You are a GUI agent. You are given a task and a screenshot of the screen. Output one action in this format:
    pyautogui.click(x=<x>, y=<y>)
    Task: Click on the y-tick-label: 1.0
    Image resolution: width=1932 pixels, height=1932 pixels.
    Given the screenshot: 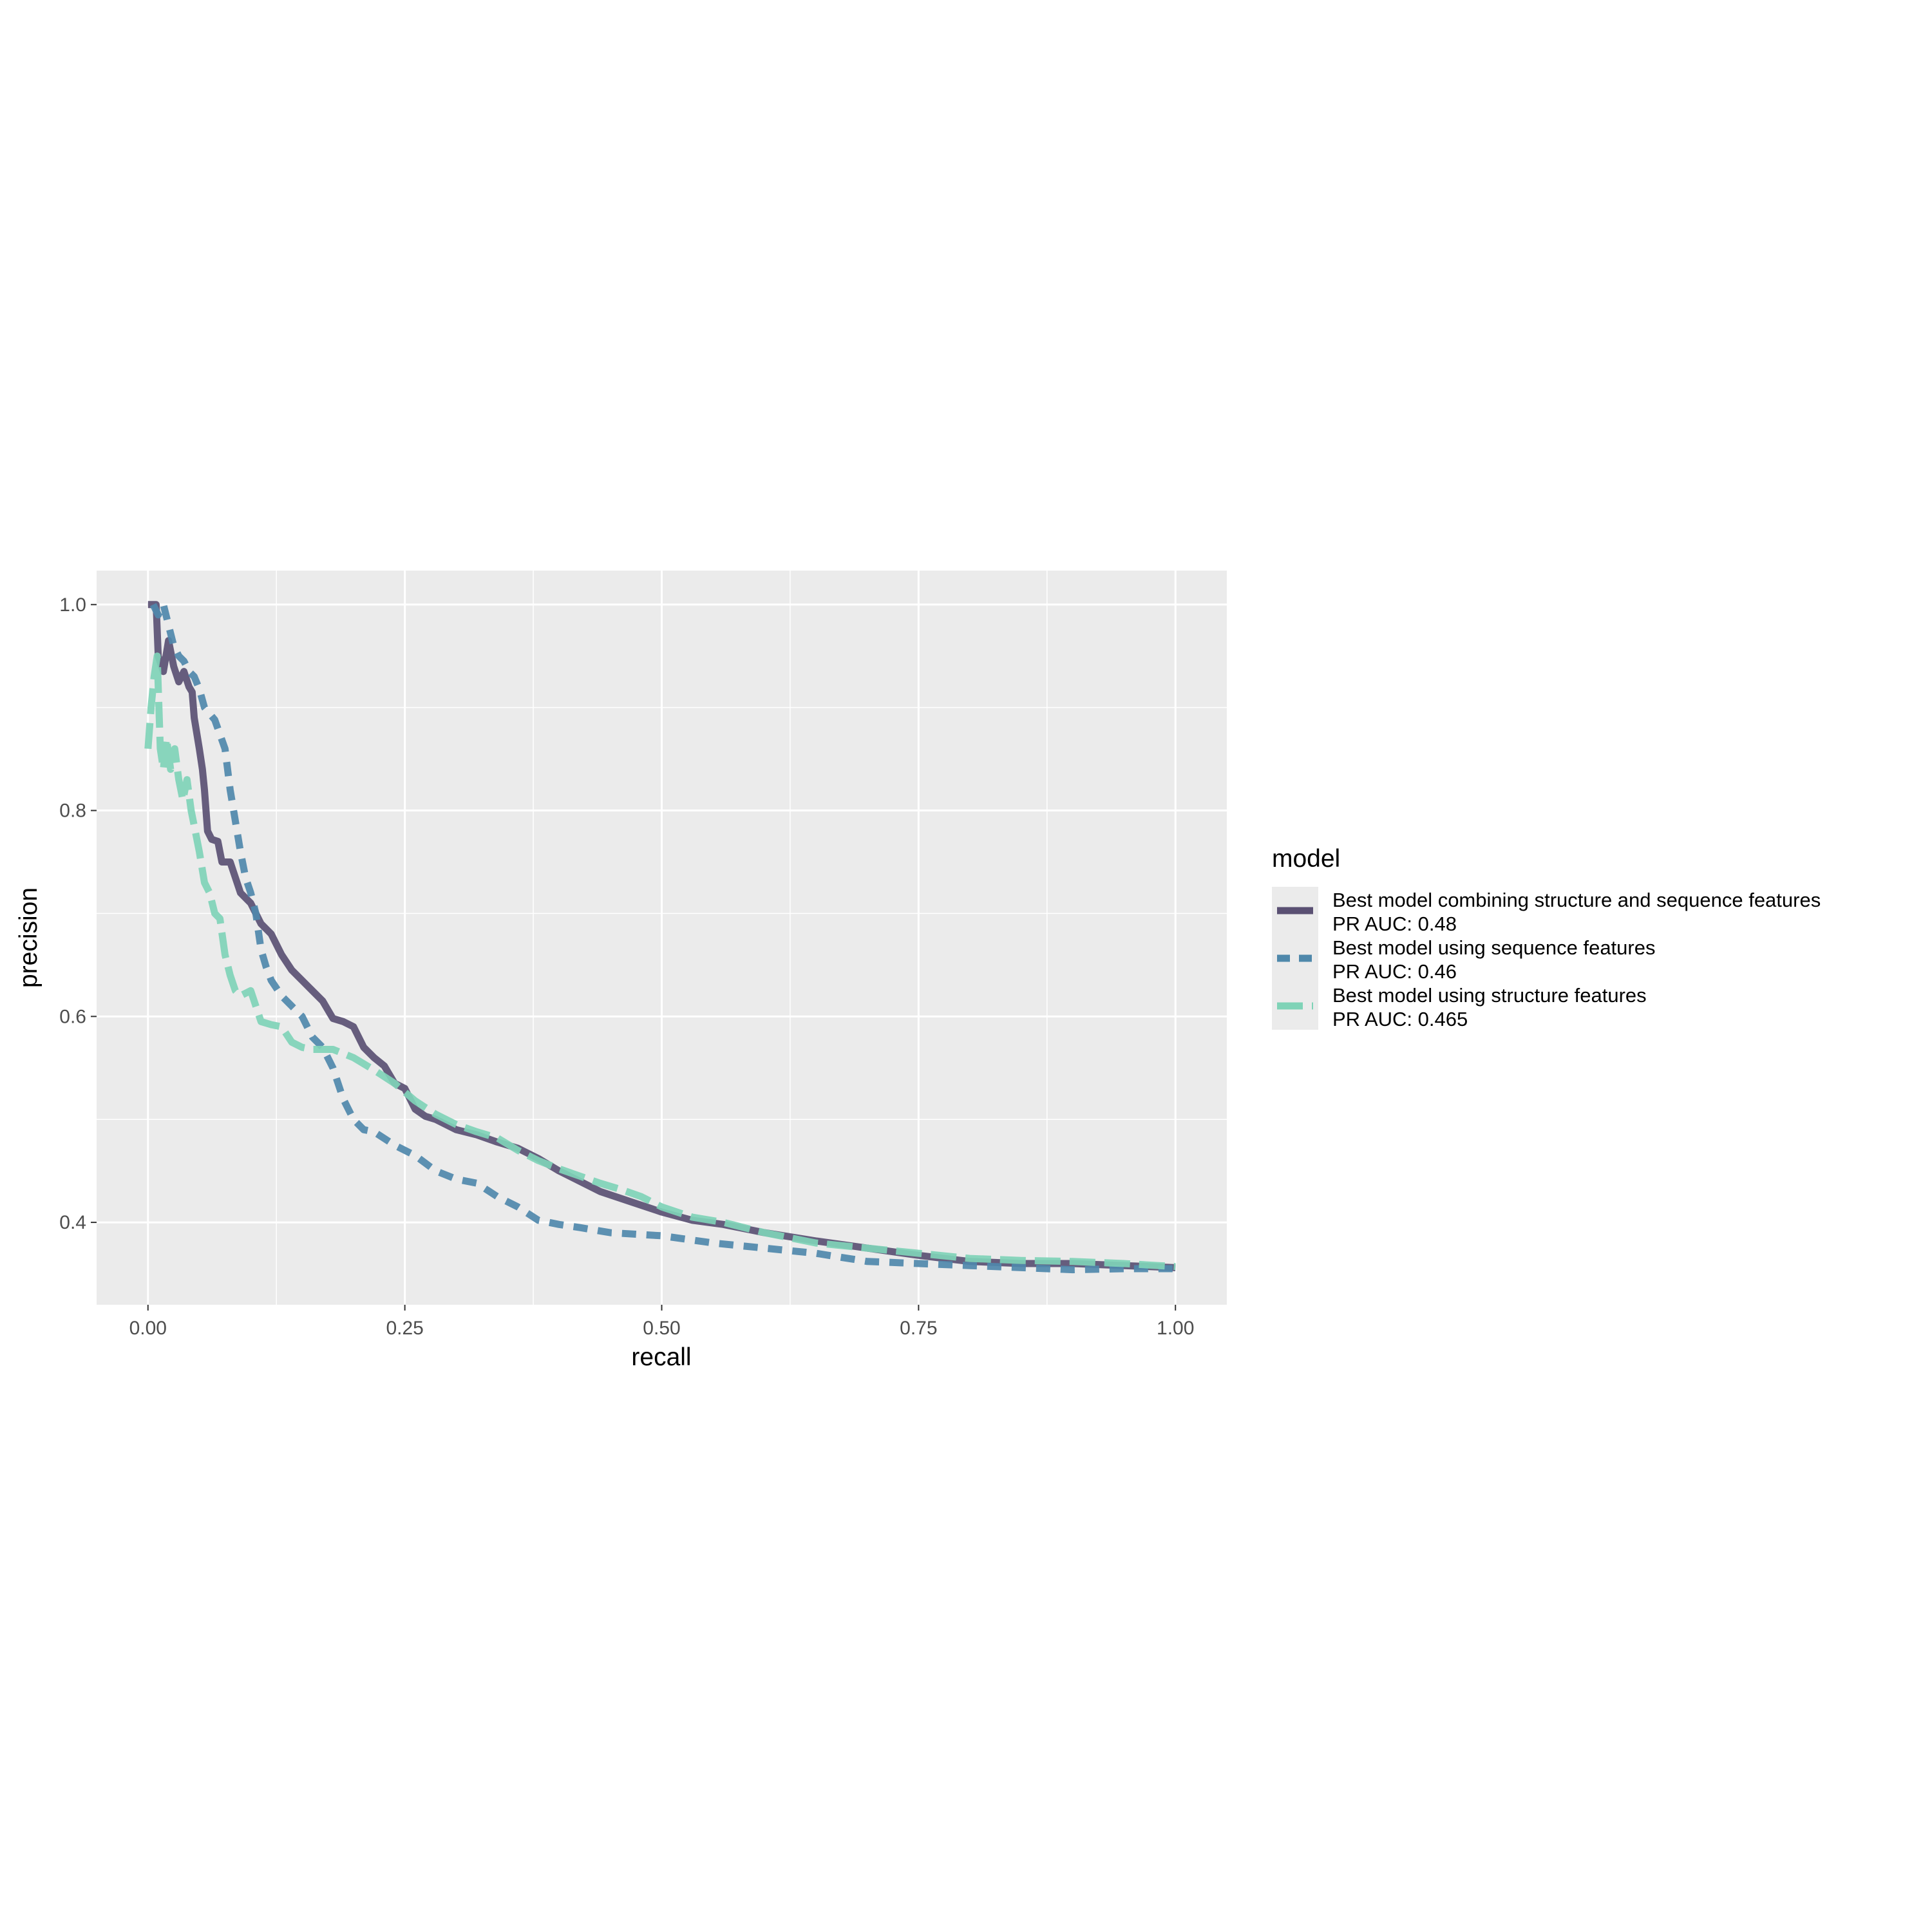 What is the action you would take?
    pyautogui.click(x=72, y=605)
    